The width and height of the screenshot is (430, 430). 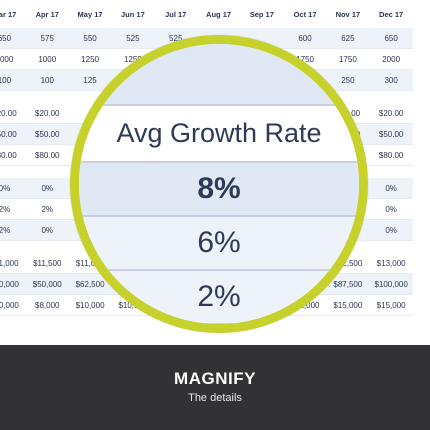 What do you see at coordinates (47, 14) in the screenshot?
I see `month-header: Apr 17` at bounding box center [47, 14].